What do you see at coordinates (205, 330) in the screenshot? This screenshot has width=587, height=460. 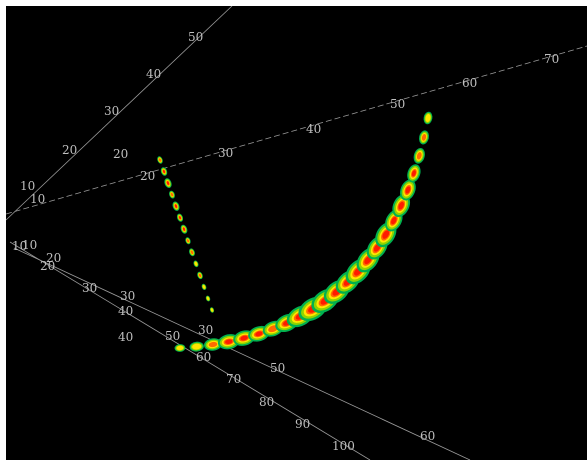 I see `tick-label-axis-e-30: 30` at bounding box center [205, 330].